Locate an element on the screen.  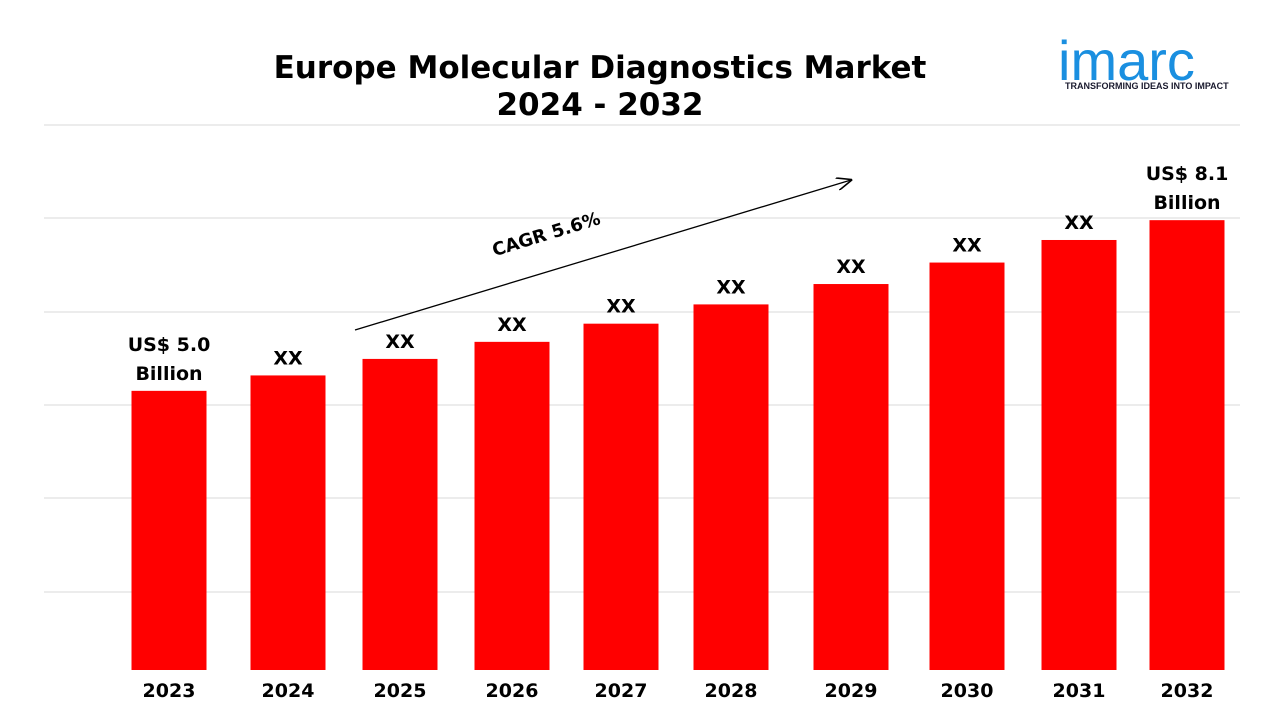
tick-label-2029: 2029 is located at coordinates (851, 691).